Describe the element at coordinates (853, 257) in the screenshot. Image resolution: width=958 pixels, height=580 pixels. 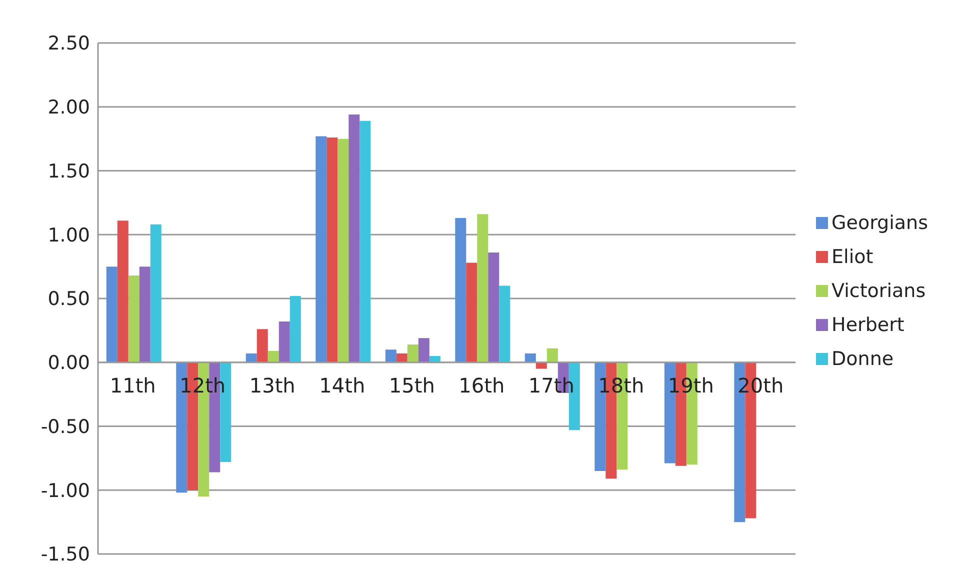
I see `legend-label: Eliot` at that location.